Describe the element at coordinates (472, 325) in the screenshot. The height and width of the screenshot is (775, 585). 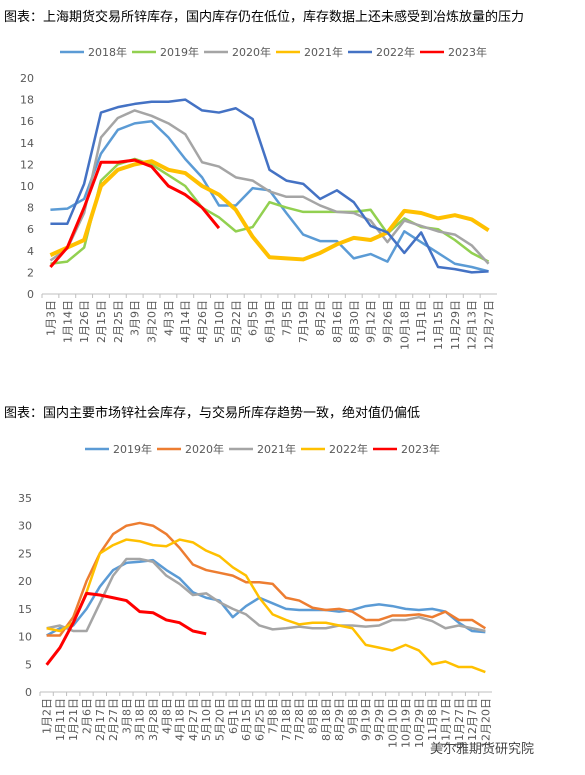
I see `x-tick-label: 12月13日` at that location.